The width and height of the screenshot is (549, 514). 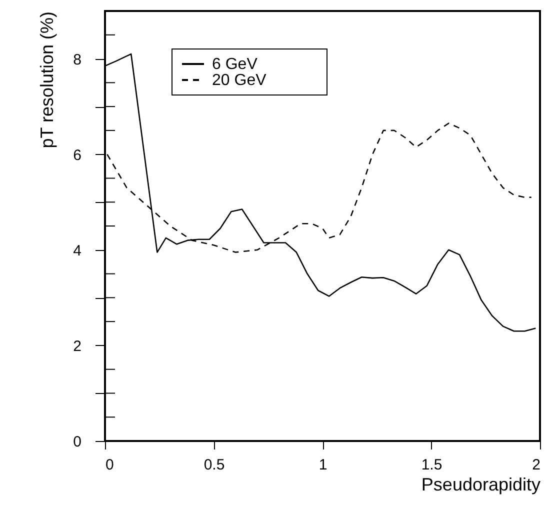 I want to click on y-tick-label: 6, so click(x=77, y=155).